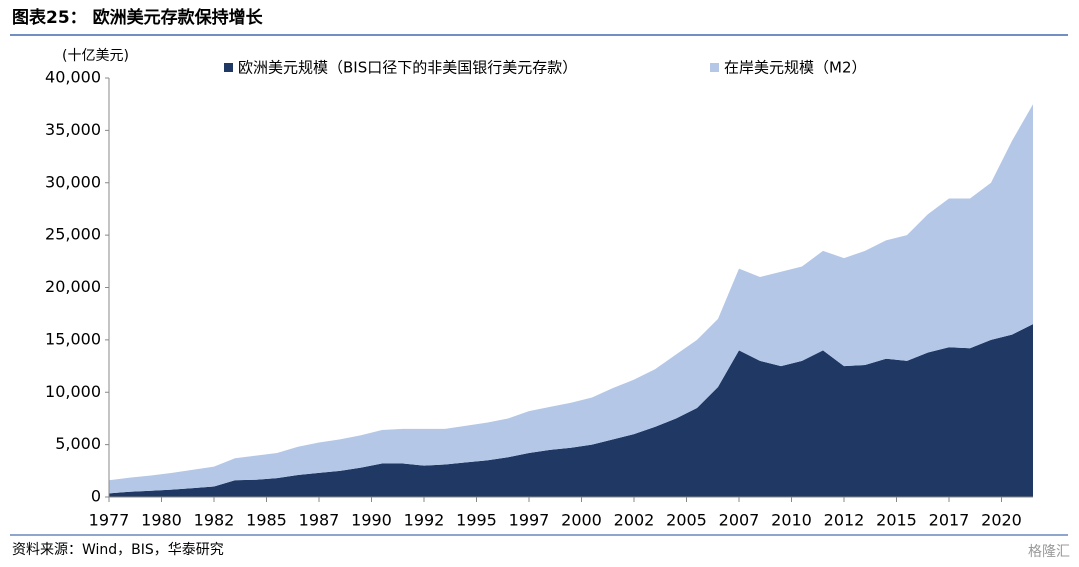 The height and width of the screenshot is (567, 1079). Describe the element at coordinates (118, 550) in the screenshot. I see `source: 资料来源：Wind，BIS，华泰研究` at that location.